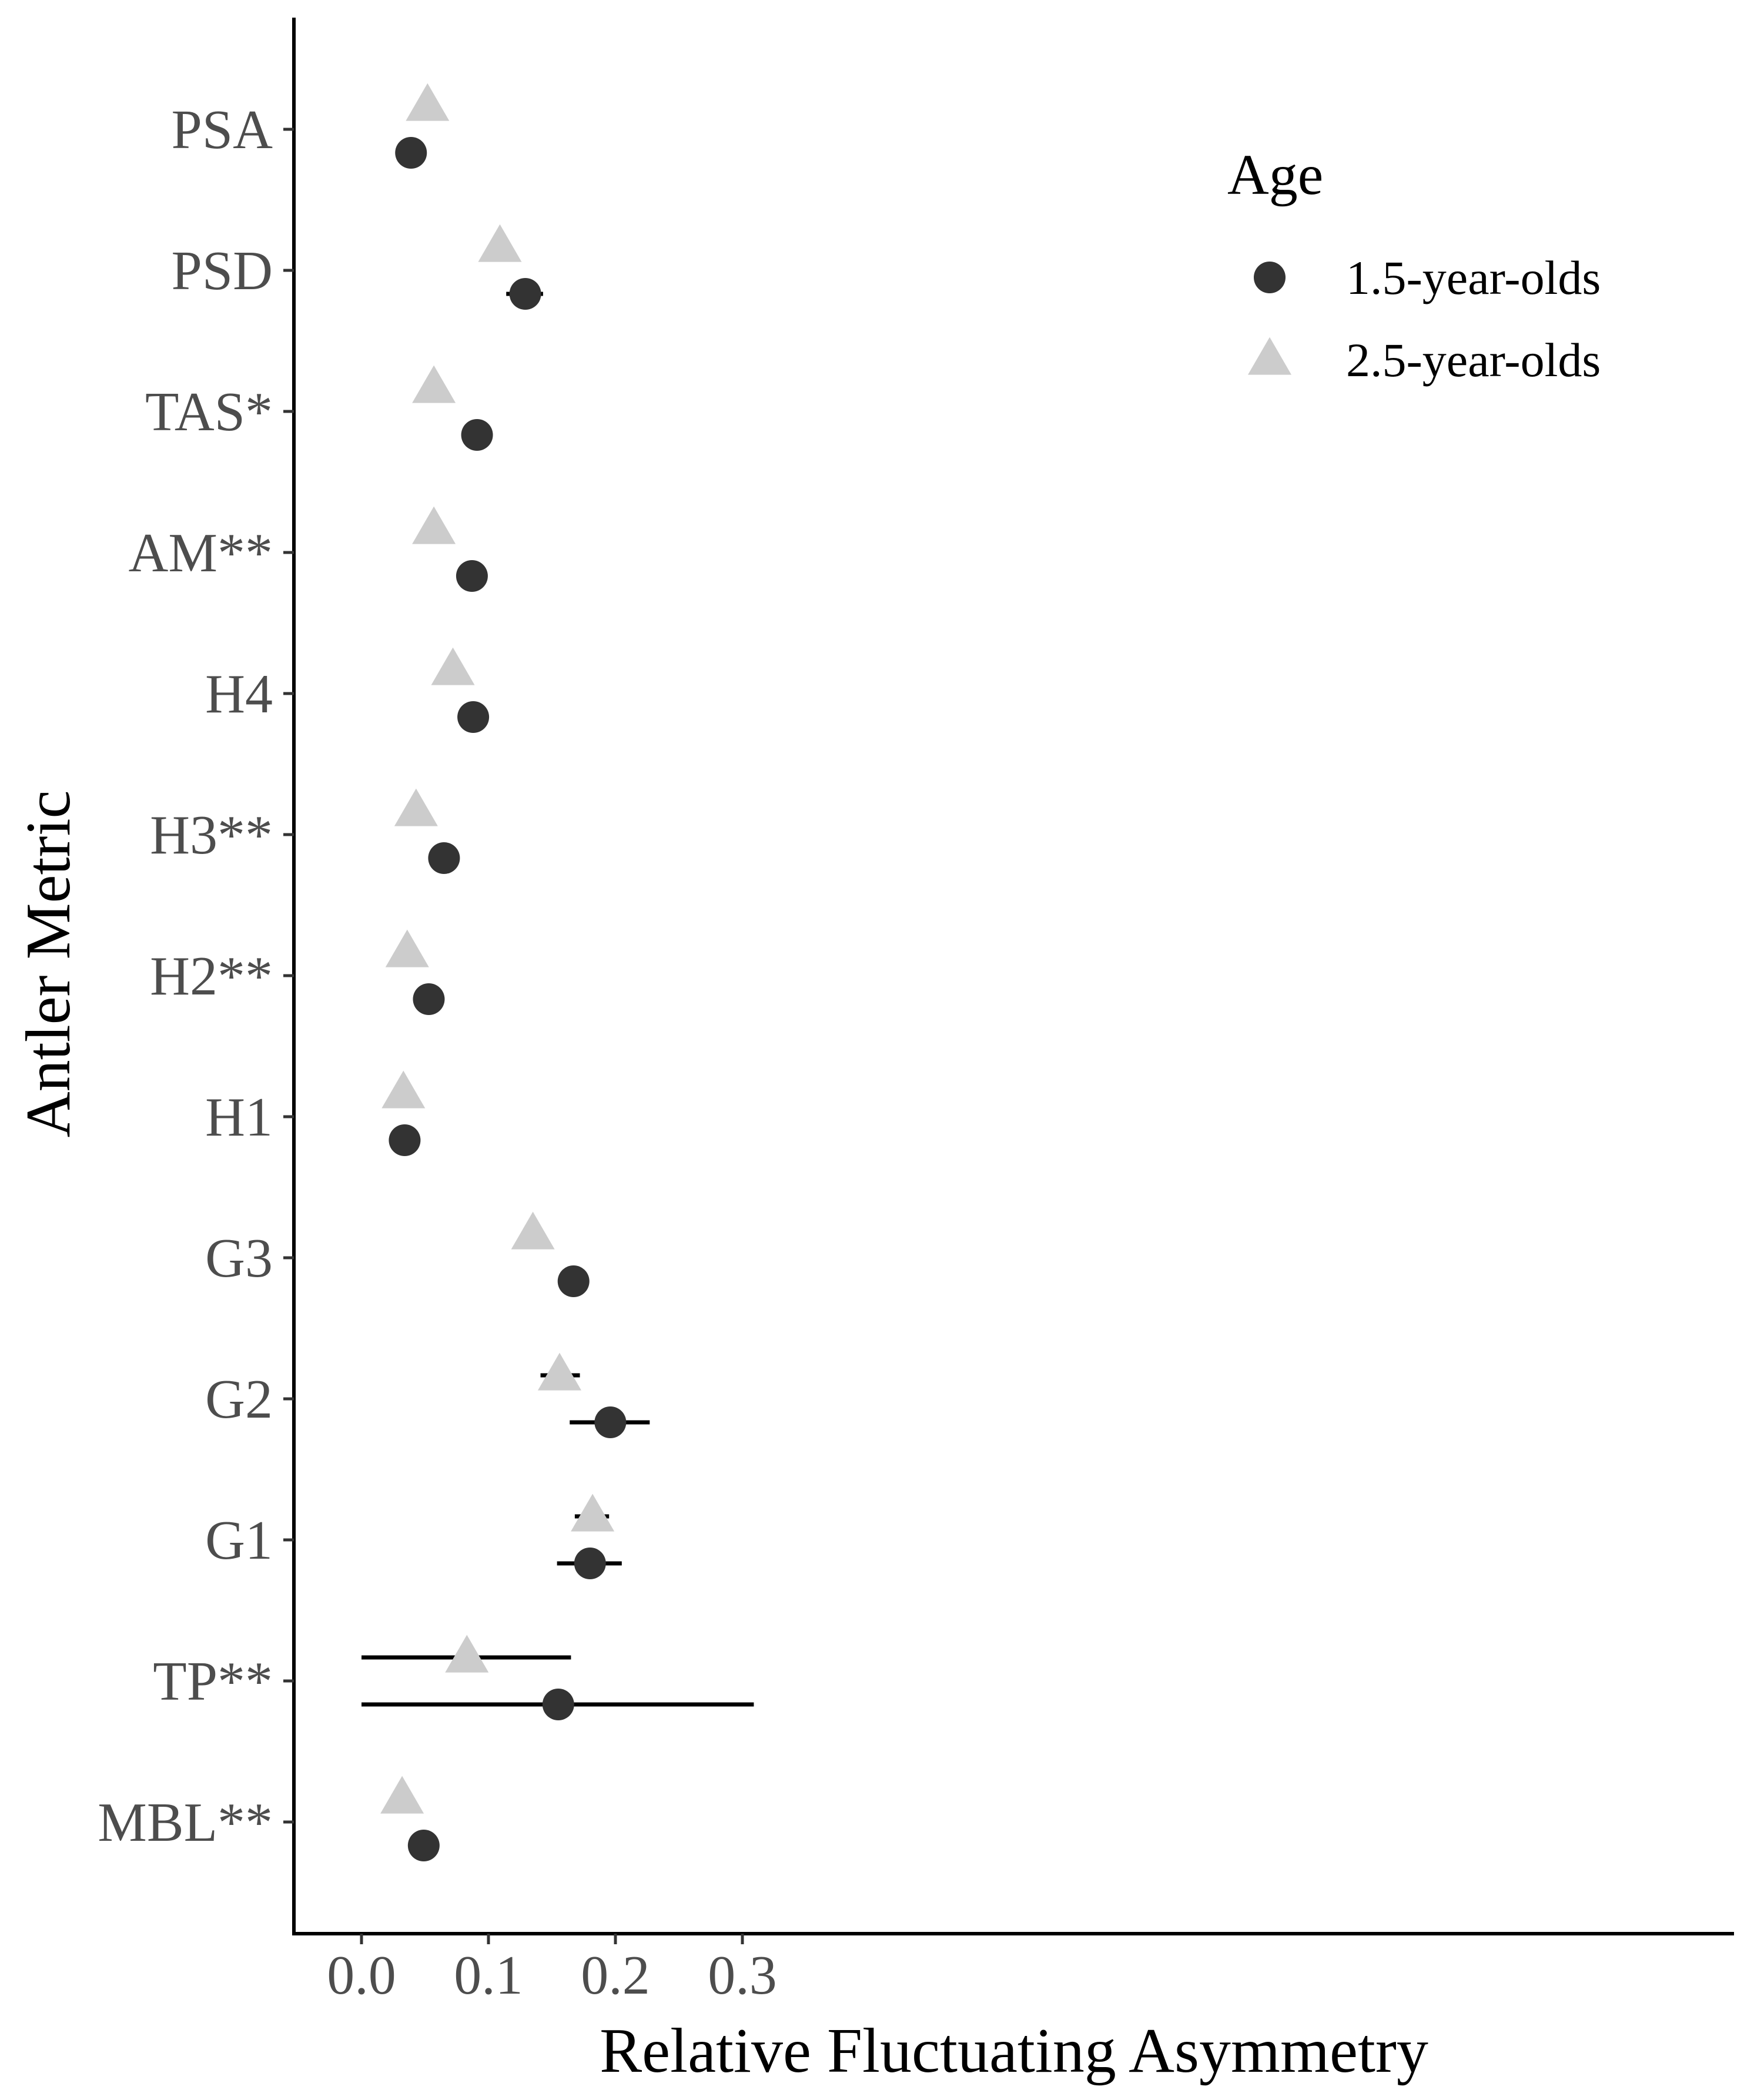 The height and width of the screenshot is (2100, 1754). Describe the element at coordinates (239, 695) in the screenshot. I see `y-tick-label: H4` at that location.